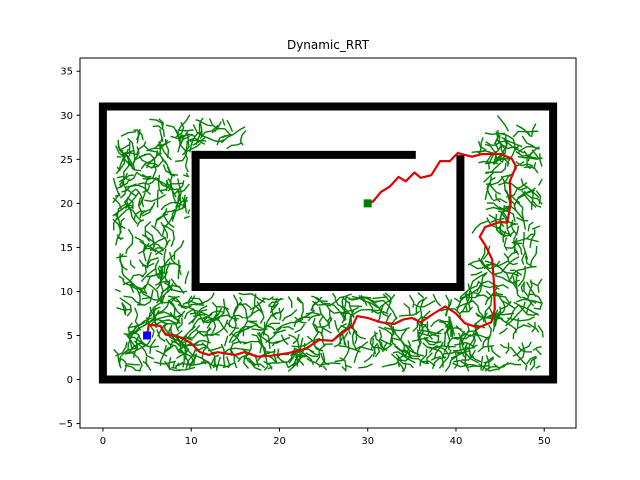 This screenshot has height=480, width=640. I want to click on x-tick-label: 10, so click(191, 441).